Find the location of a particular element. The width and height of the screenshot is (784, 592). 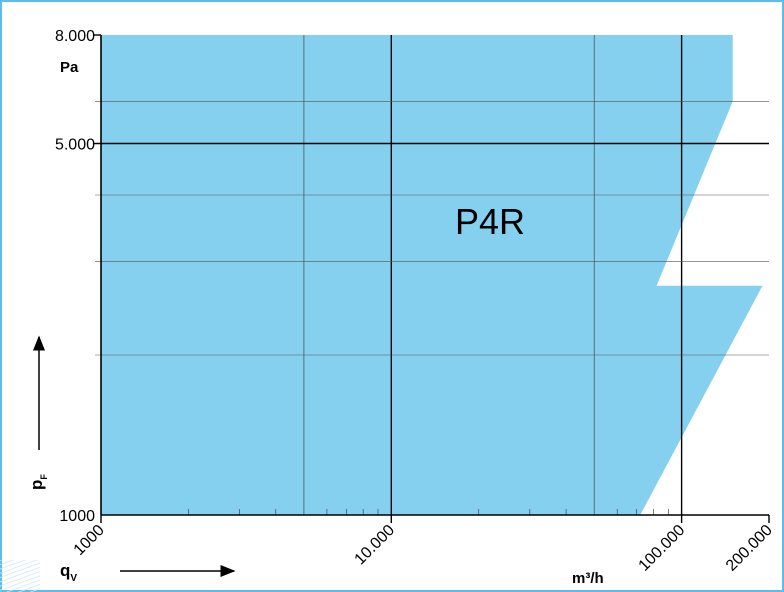

corner-decoration is located at coordinates (20, 576).